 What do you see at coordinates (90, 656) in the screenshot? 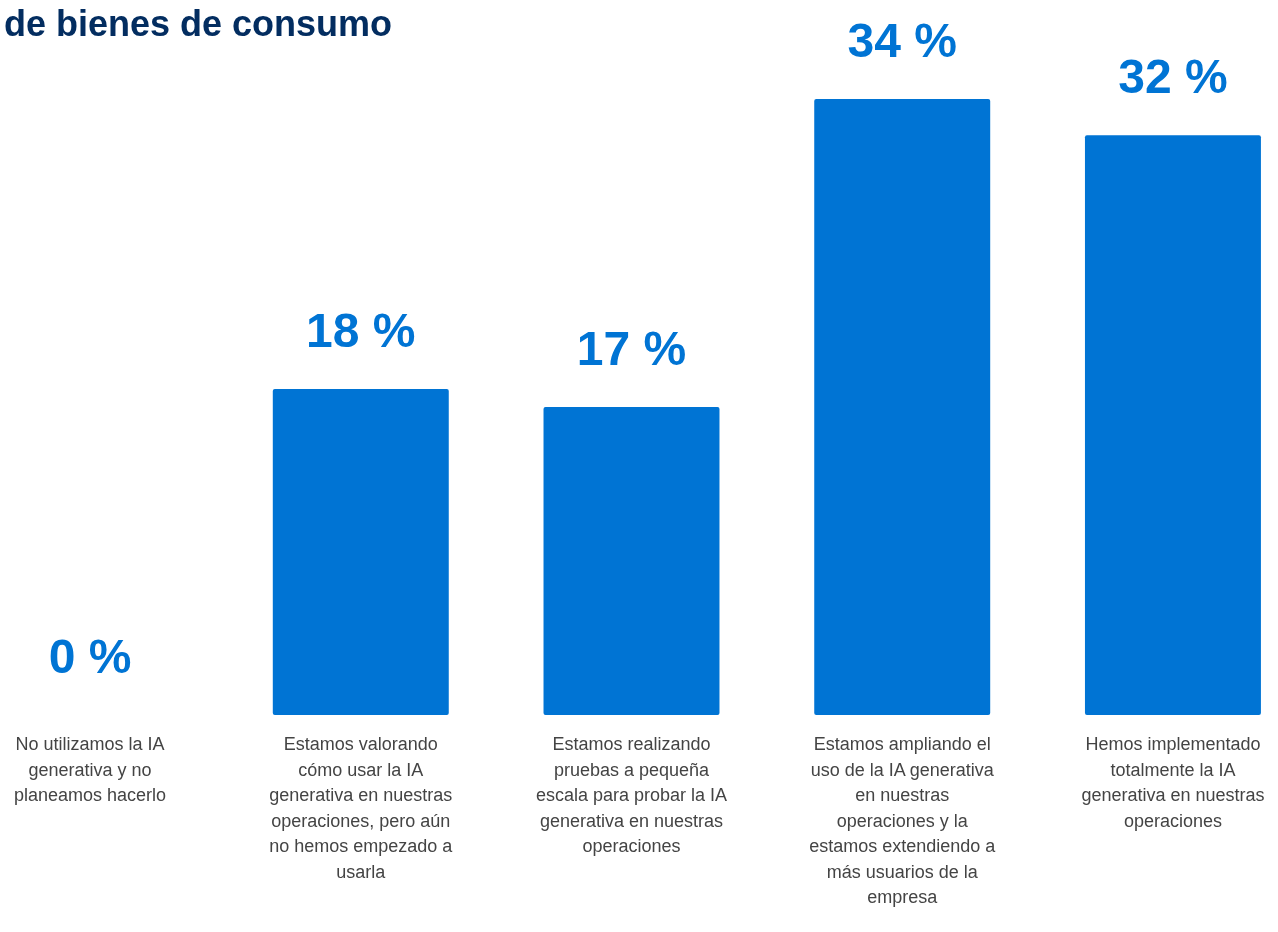
I see `data-label: 0 %` at bounding box center [90, 656].